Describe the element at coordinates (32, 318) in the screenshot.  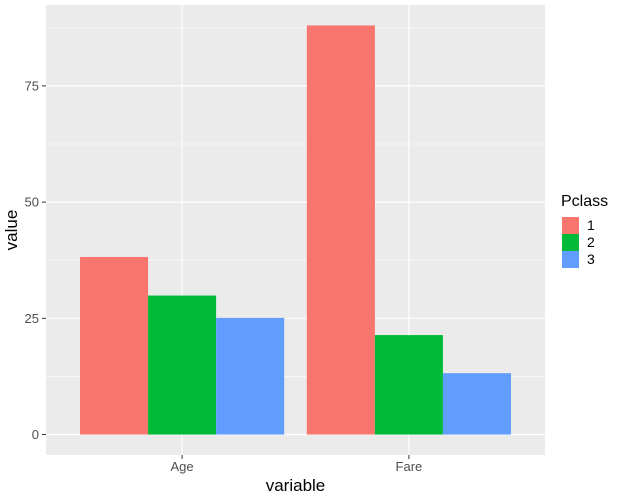
I see `y-tick-label: 25` at that location.